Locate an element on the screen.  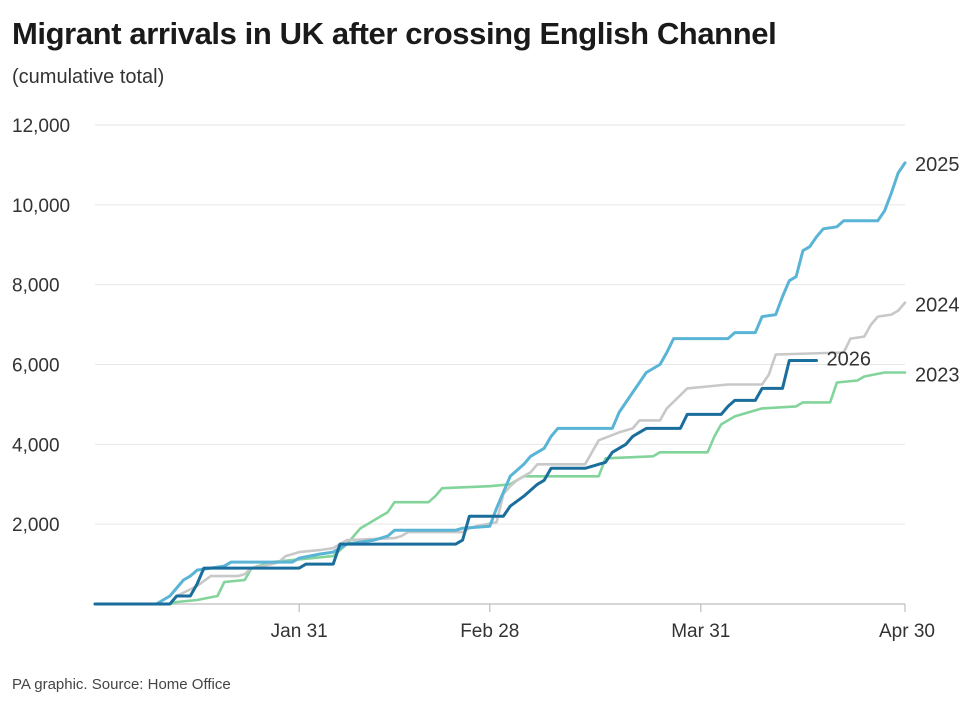
source-note: PA graphic. Source: Home Office is located at coordinates (121, 684).